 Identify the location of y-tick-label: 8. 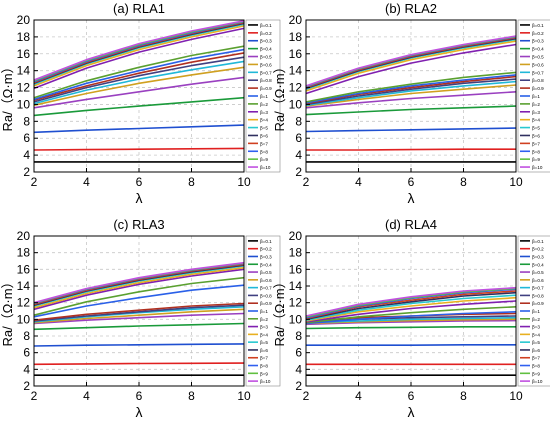
(26, 121).